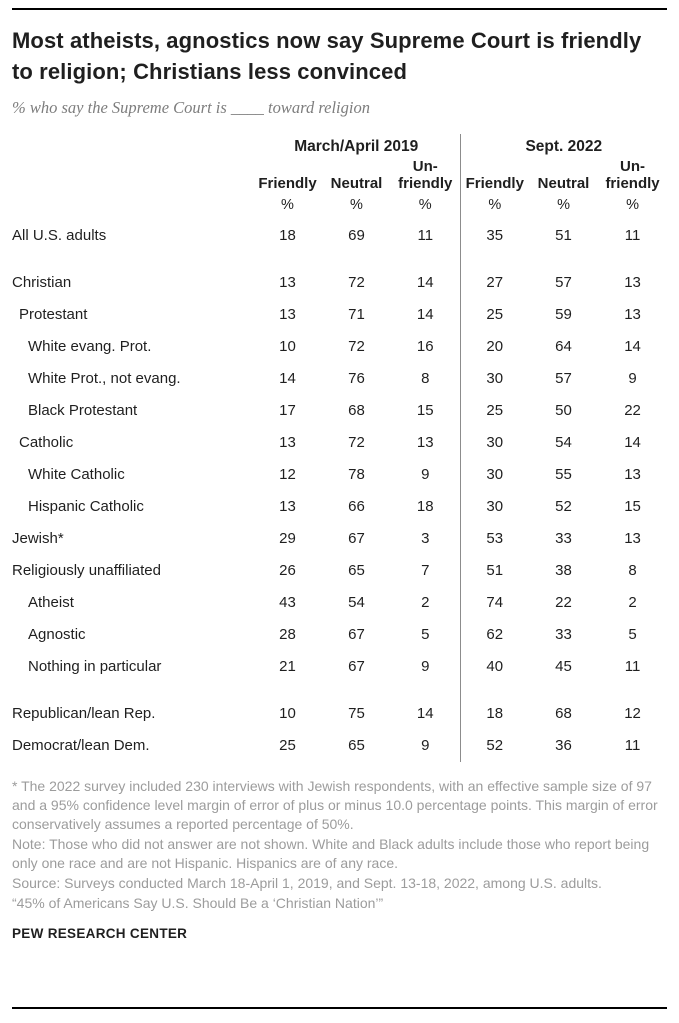  What do you see at coordinates (494, 667) in the screenshot?
I see `cell-value: 40` at bounding box center [494, 667].